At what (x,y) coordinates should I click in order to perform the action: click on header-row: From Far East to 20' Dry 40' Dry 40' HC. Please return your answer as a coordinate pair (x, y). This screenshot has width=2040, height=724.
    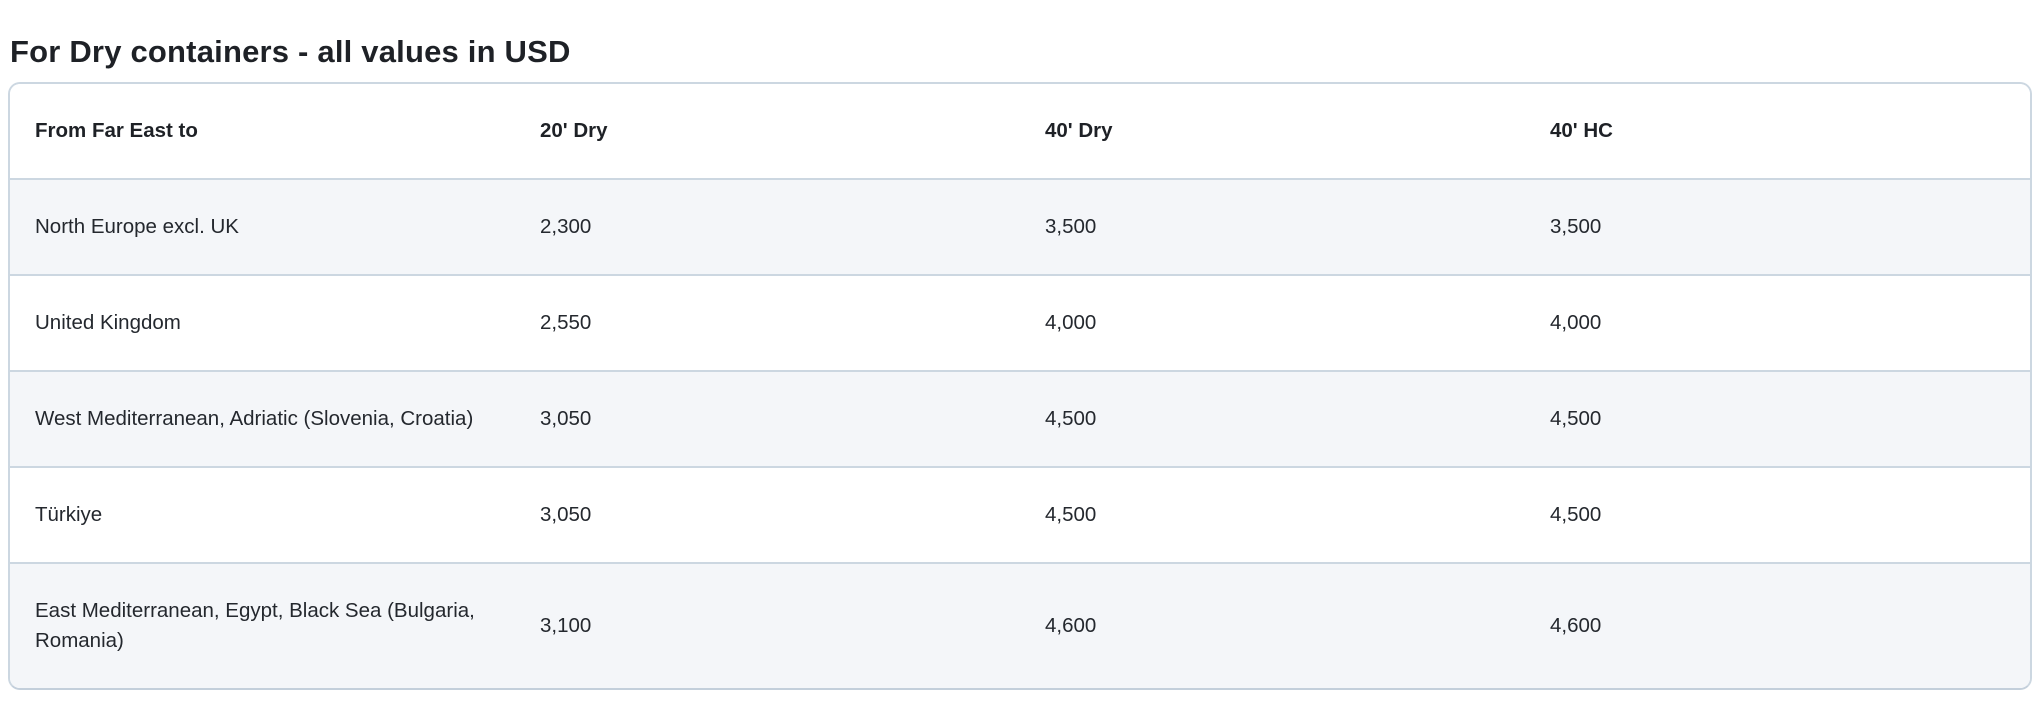
    Looking at the image, I should click on (1020, 131).